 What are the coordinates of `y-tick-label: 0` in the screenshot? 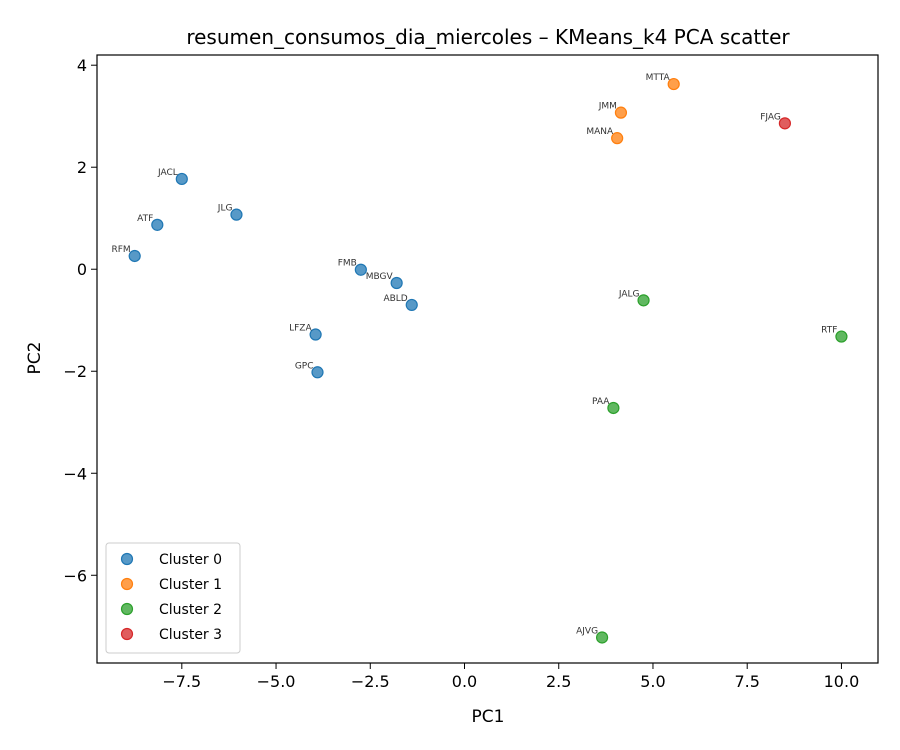 It's located at (82, 269).